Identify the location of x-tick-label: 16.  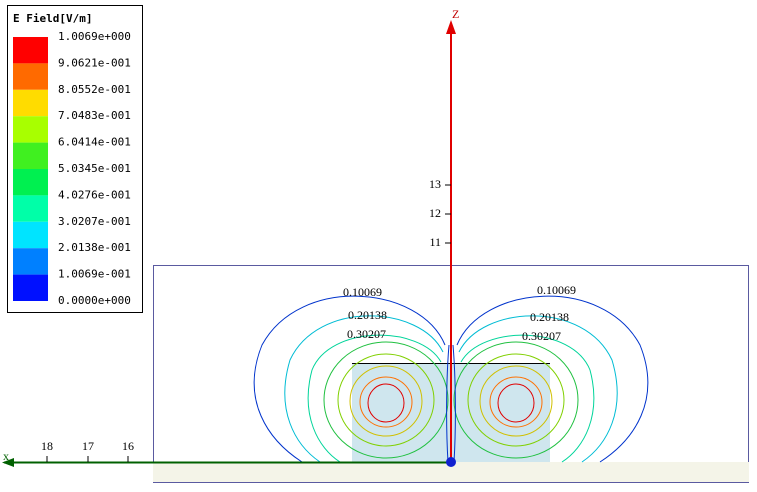
(128, 446).